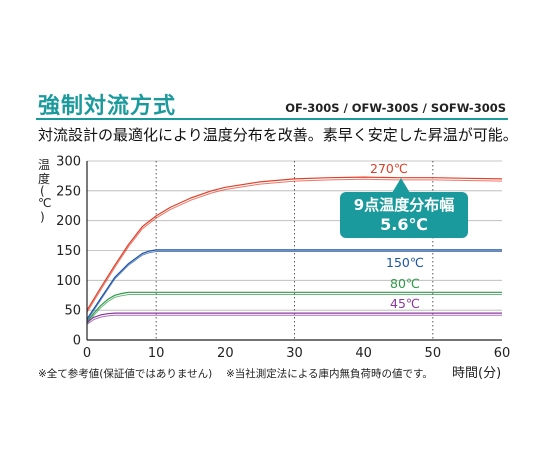 The height and width of the screenshot is (450, 540). Describe the element at coordinates (77, 341) in the screenshot. I see `y-tick-label: 0` at that location.